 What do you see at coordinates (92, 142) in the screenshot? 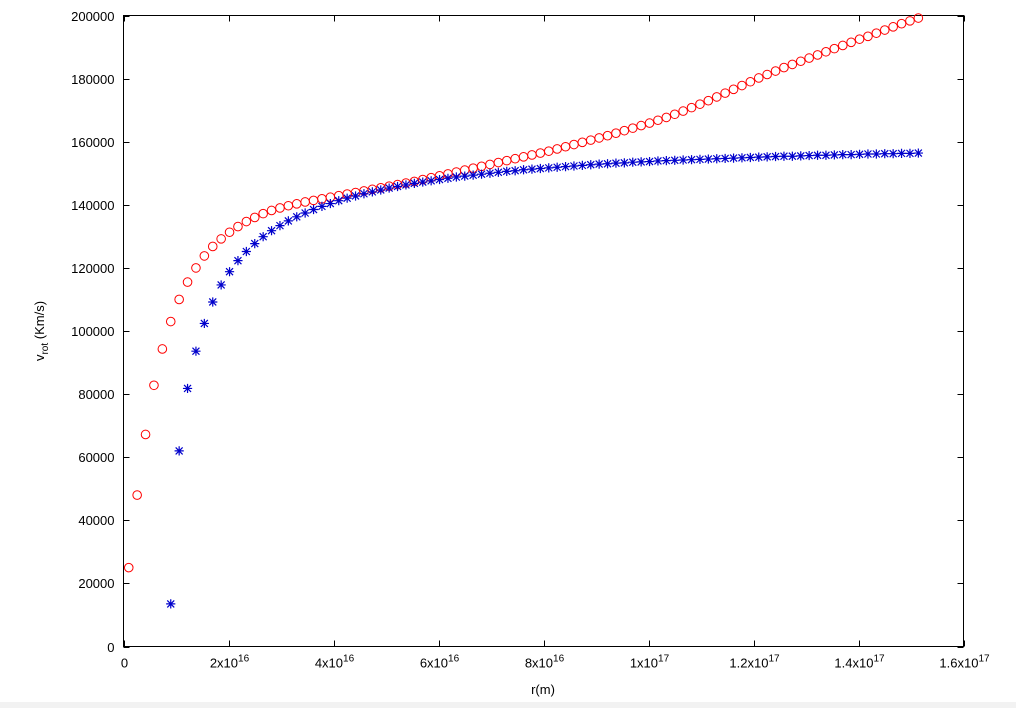
I see `y-tick-label: 160000` at bounding box center [92, 142].